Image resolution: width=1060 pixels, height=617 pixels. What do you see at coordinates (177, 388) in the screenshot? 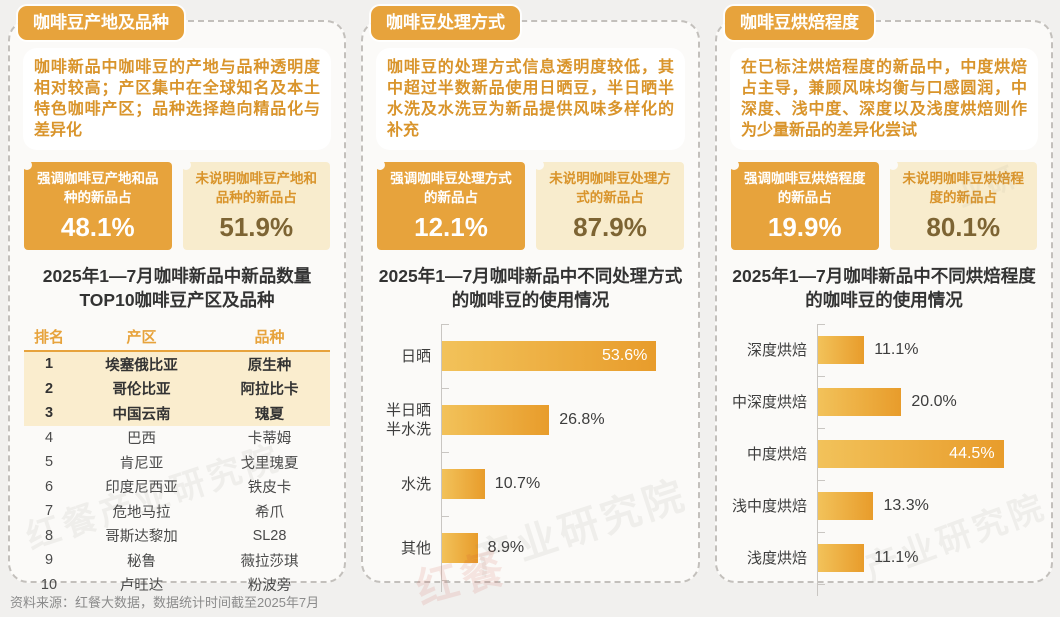
I see `table-row: 2 哥伦比亚 阿拉比卡` at bounding box center [177, 388].